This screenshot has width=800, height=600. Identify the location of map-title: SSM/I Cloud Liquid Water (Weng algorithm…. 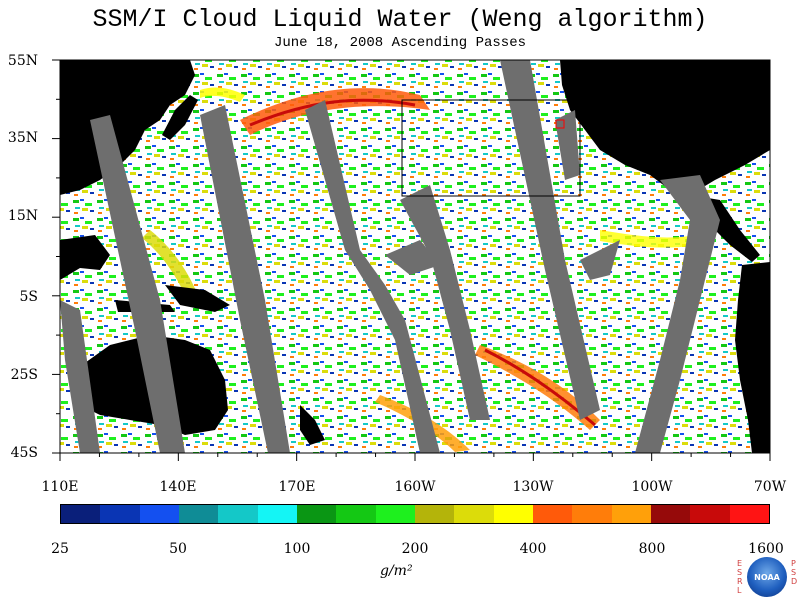
(400, 19).